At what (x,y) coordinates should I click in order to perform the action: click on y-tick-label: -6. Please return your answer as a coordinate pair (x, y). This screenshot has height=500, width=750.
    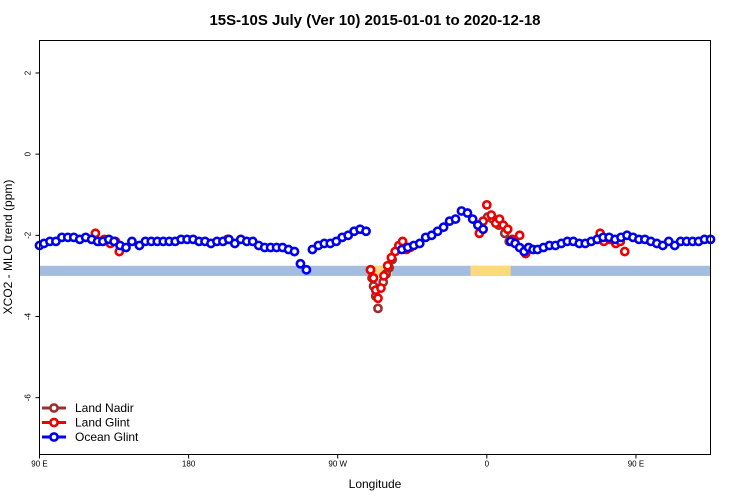
    Looking at the image, I should click on (28, 398).